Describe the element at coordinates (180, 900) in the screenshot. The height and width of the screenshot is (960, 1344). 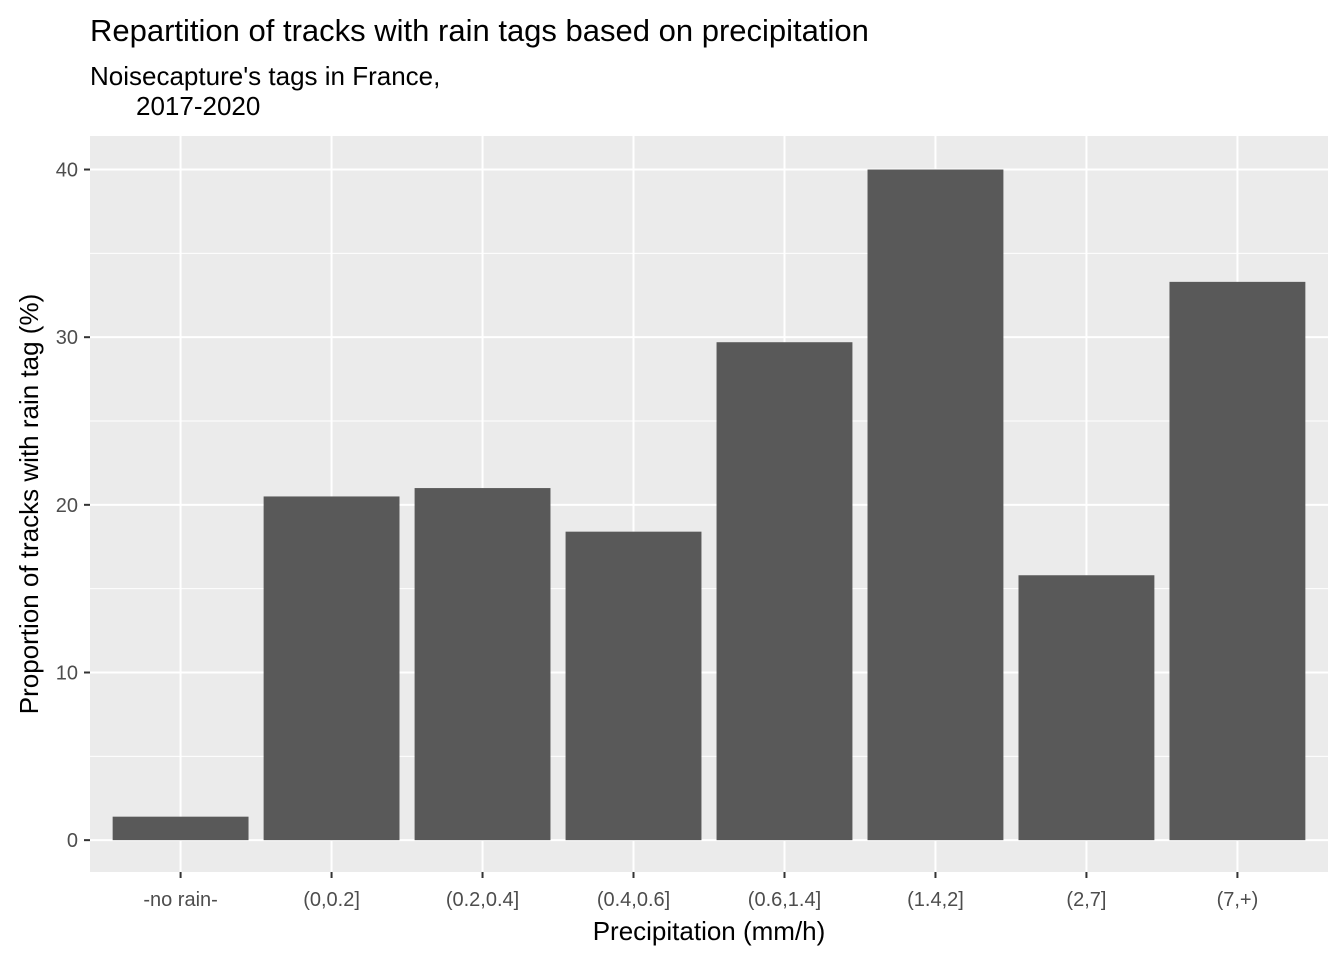
I see `x-tick-label: -no rain-` at that location.